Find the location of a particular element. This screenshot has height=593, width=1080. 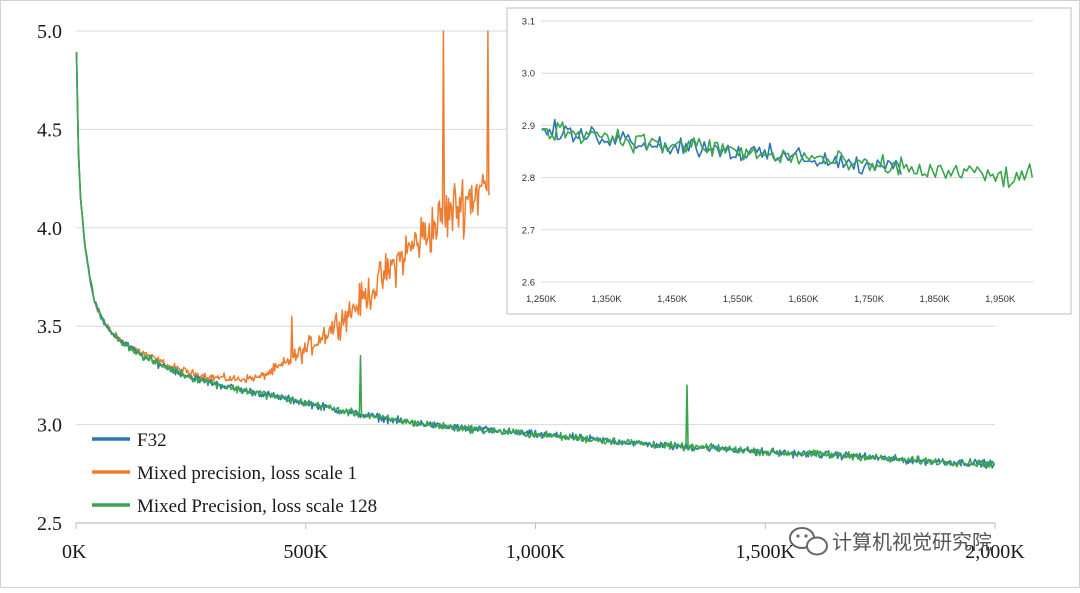

inset-series-lines is located at coordinates (787, 153).